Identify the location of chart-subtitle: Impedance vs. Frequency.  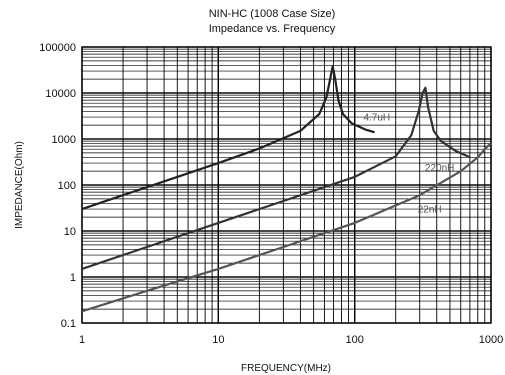
(272, 29).